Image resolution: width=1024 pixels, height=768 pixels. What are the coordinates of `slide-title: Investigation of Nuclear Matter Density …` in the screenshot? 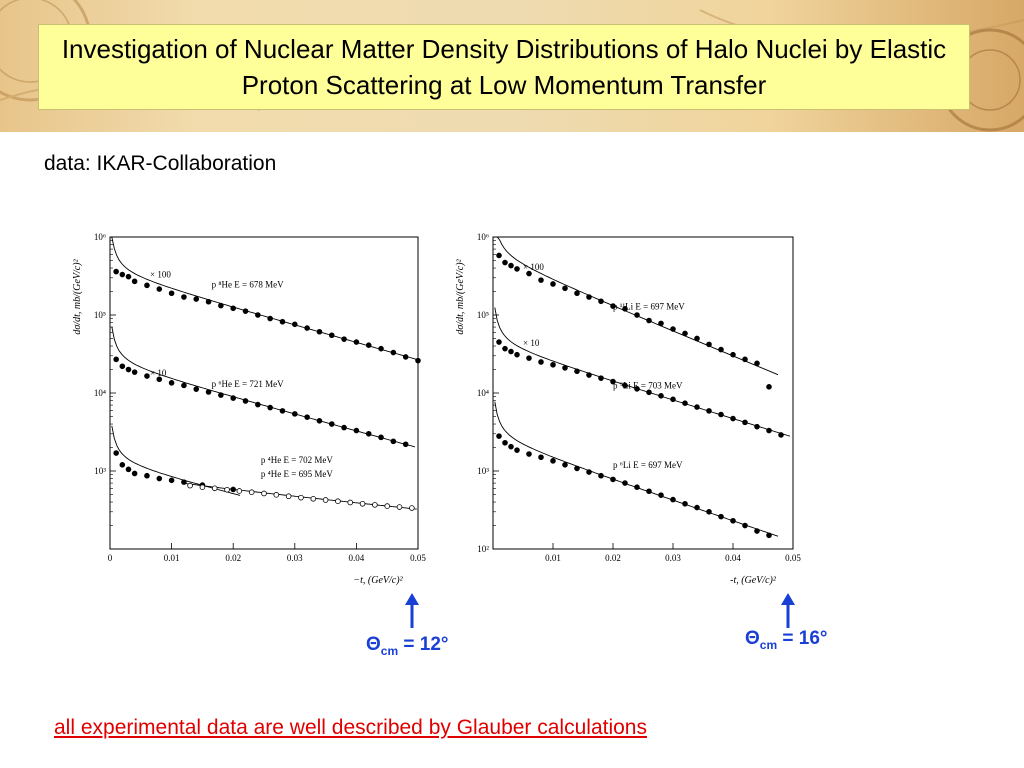 It's located at (504, 67).